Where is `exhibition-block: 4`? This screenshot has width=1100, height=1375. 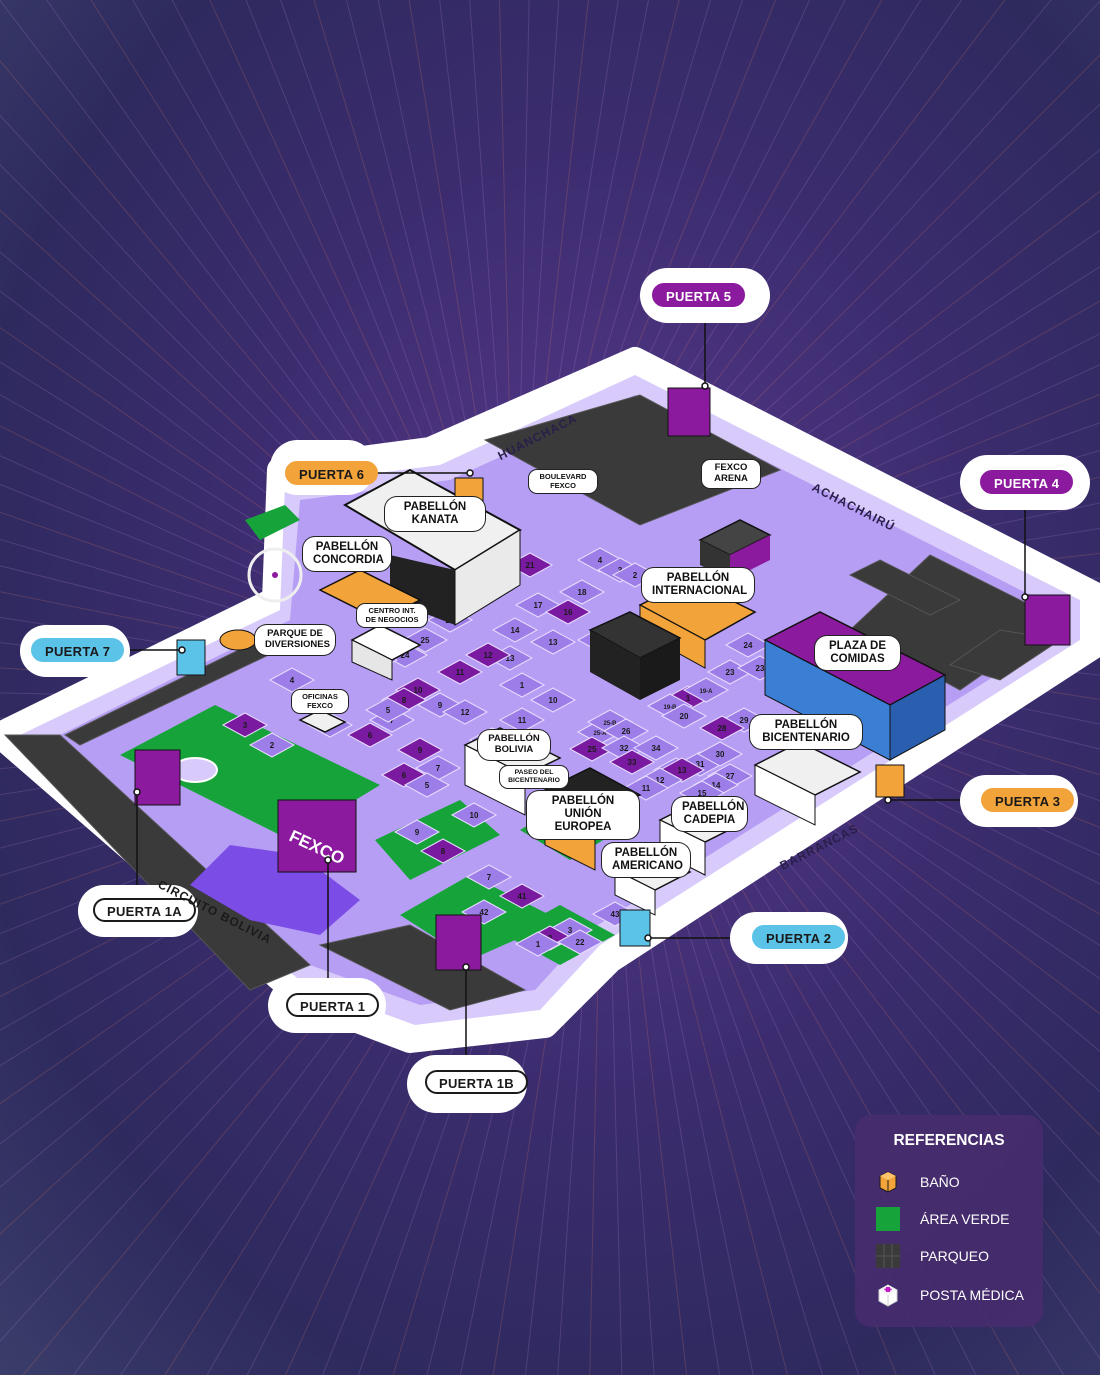 exhibition-block: 4 is located at coordinates (292, 680).